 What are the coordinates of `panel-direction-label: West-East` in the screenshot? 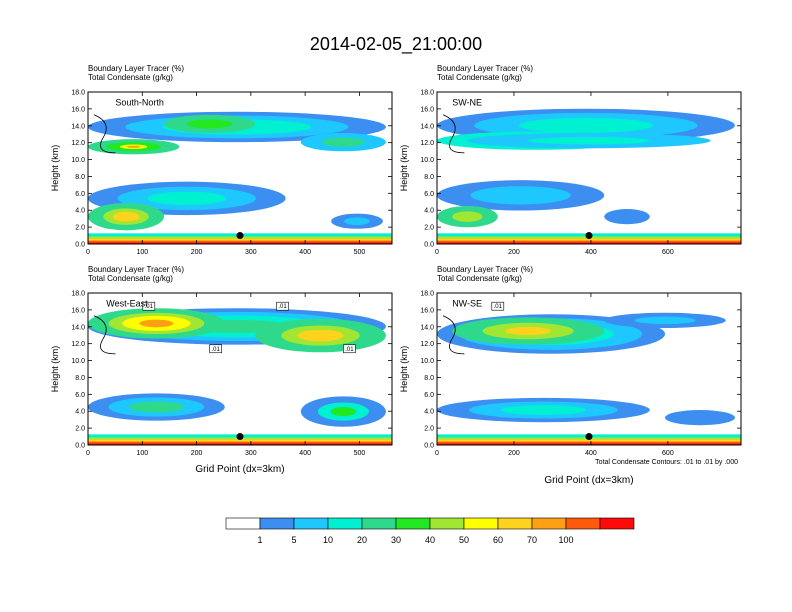 It's located at (127, 304).